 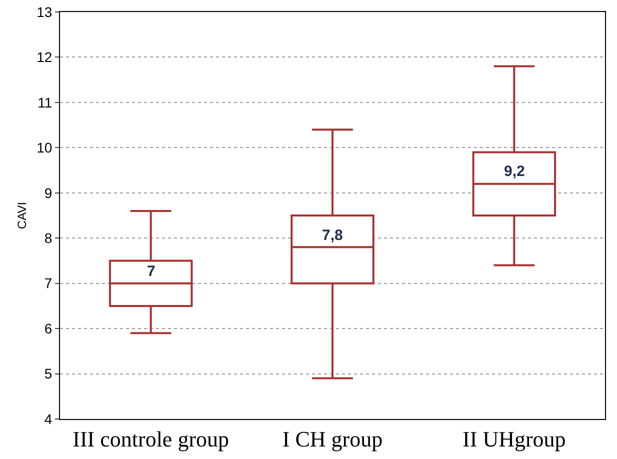 I want to click on y-tick-label: 4, so click(x=48, y=418).